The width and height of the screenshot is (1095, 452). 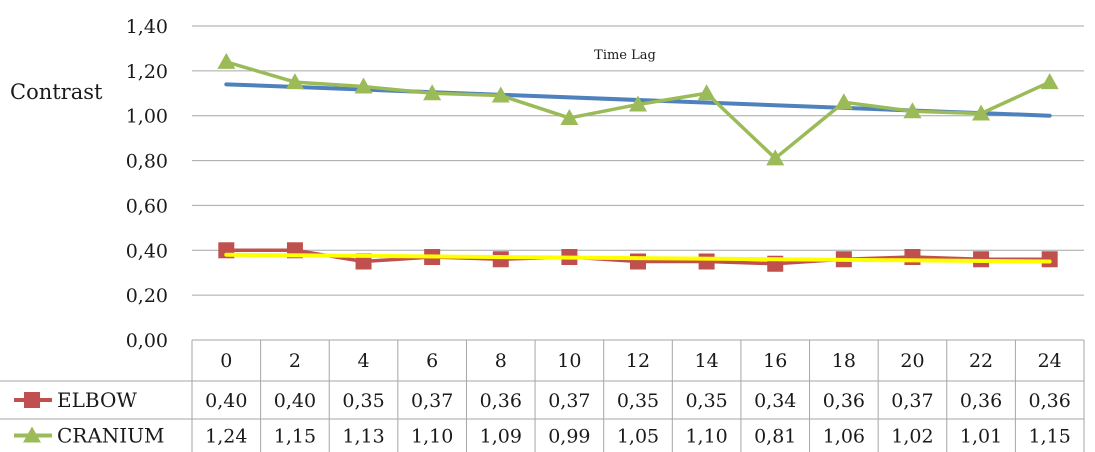 What do you see at coordinates (638, 437) in the screenshot?
I see `data-table-cell: 1,05` at bounding box center [638, 437].